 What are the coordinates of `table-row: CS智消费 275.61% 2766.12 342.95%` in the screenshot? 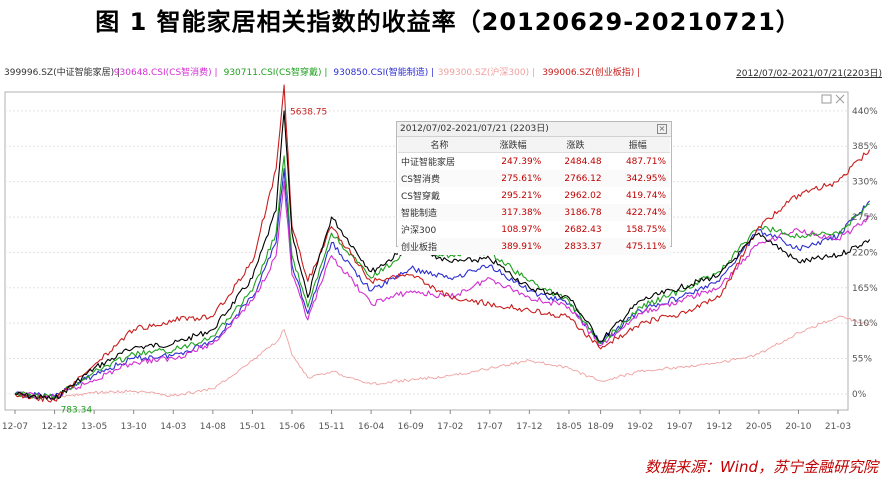 It's located at (534, 178).